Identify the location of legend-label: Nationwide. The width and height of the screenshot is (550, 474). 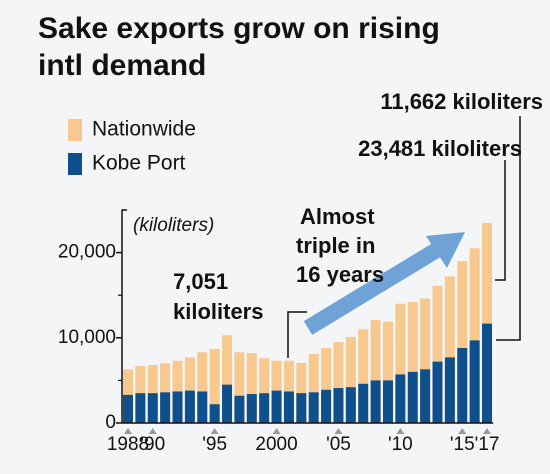
(144, 129).